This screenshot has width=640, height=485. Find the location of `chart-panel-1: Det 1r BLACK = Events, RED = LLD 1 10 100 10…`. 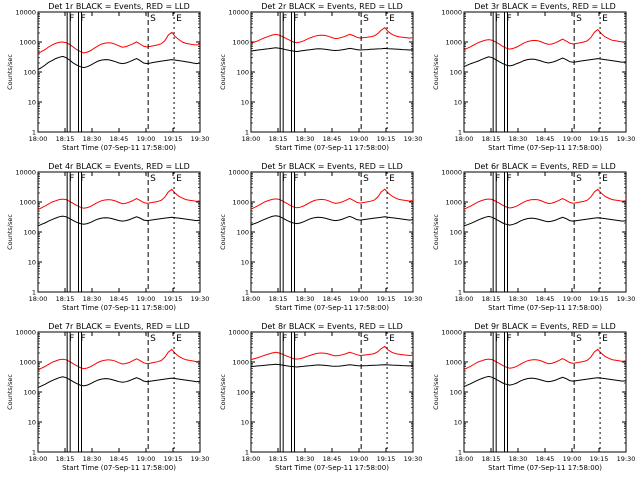

chart-panel-1: Det 1r BLACK = Events, RED = LLD 1 10 100 10… is located at coordinates (107, 77).